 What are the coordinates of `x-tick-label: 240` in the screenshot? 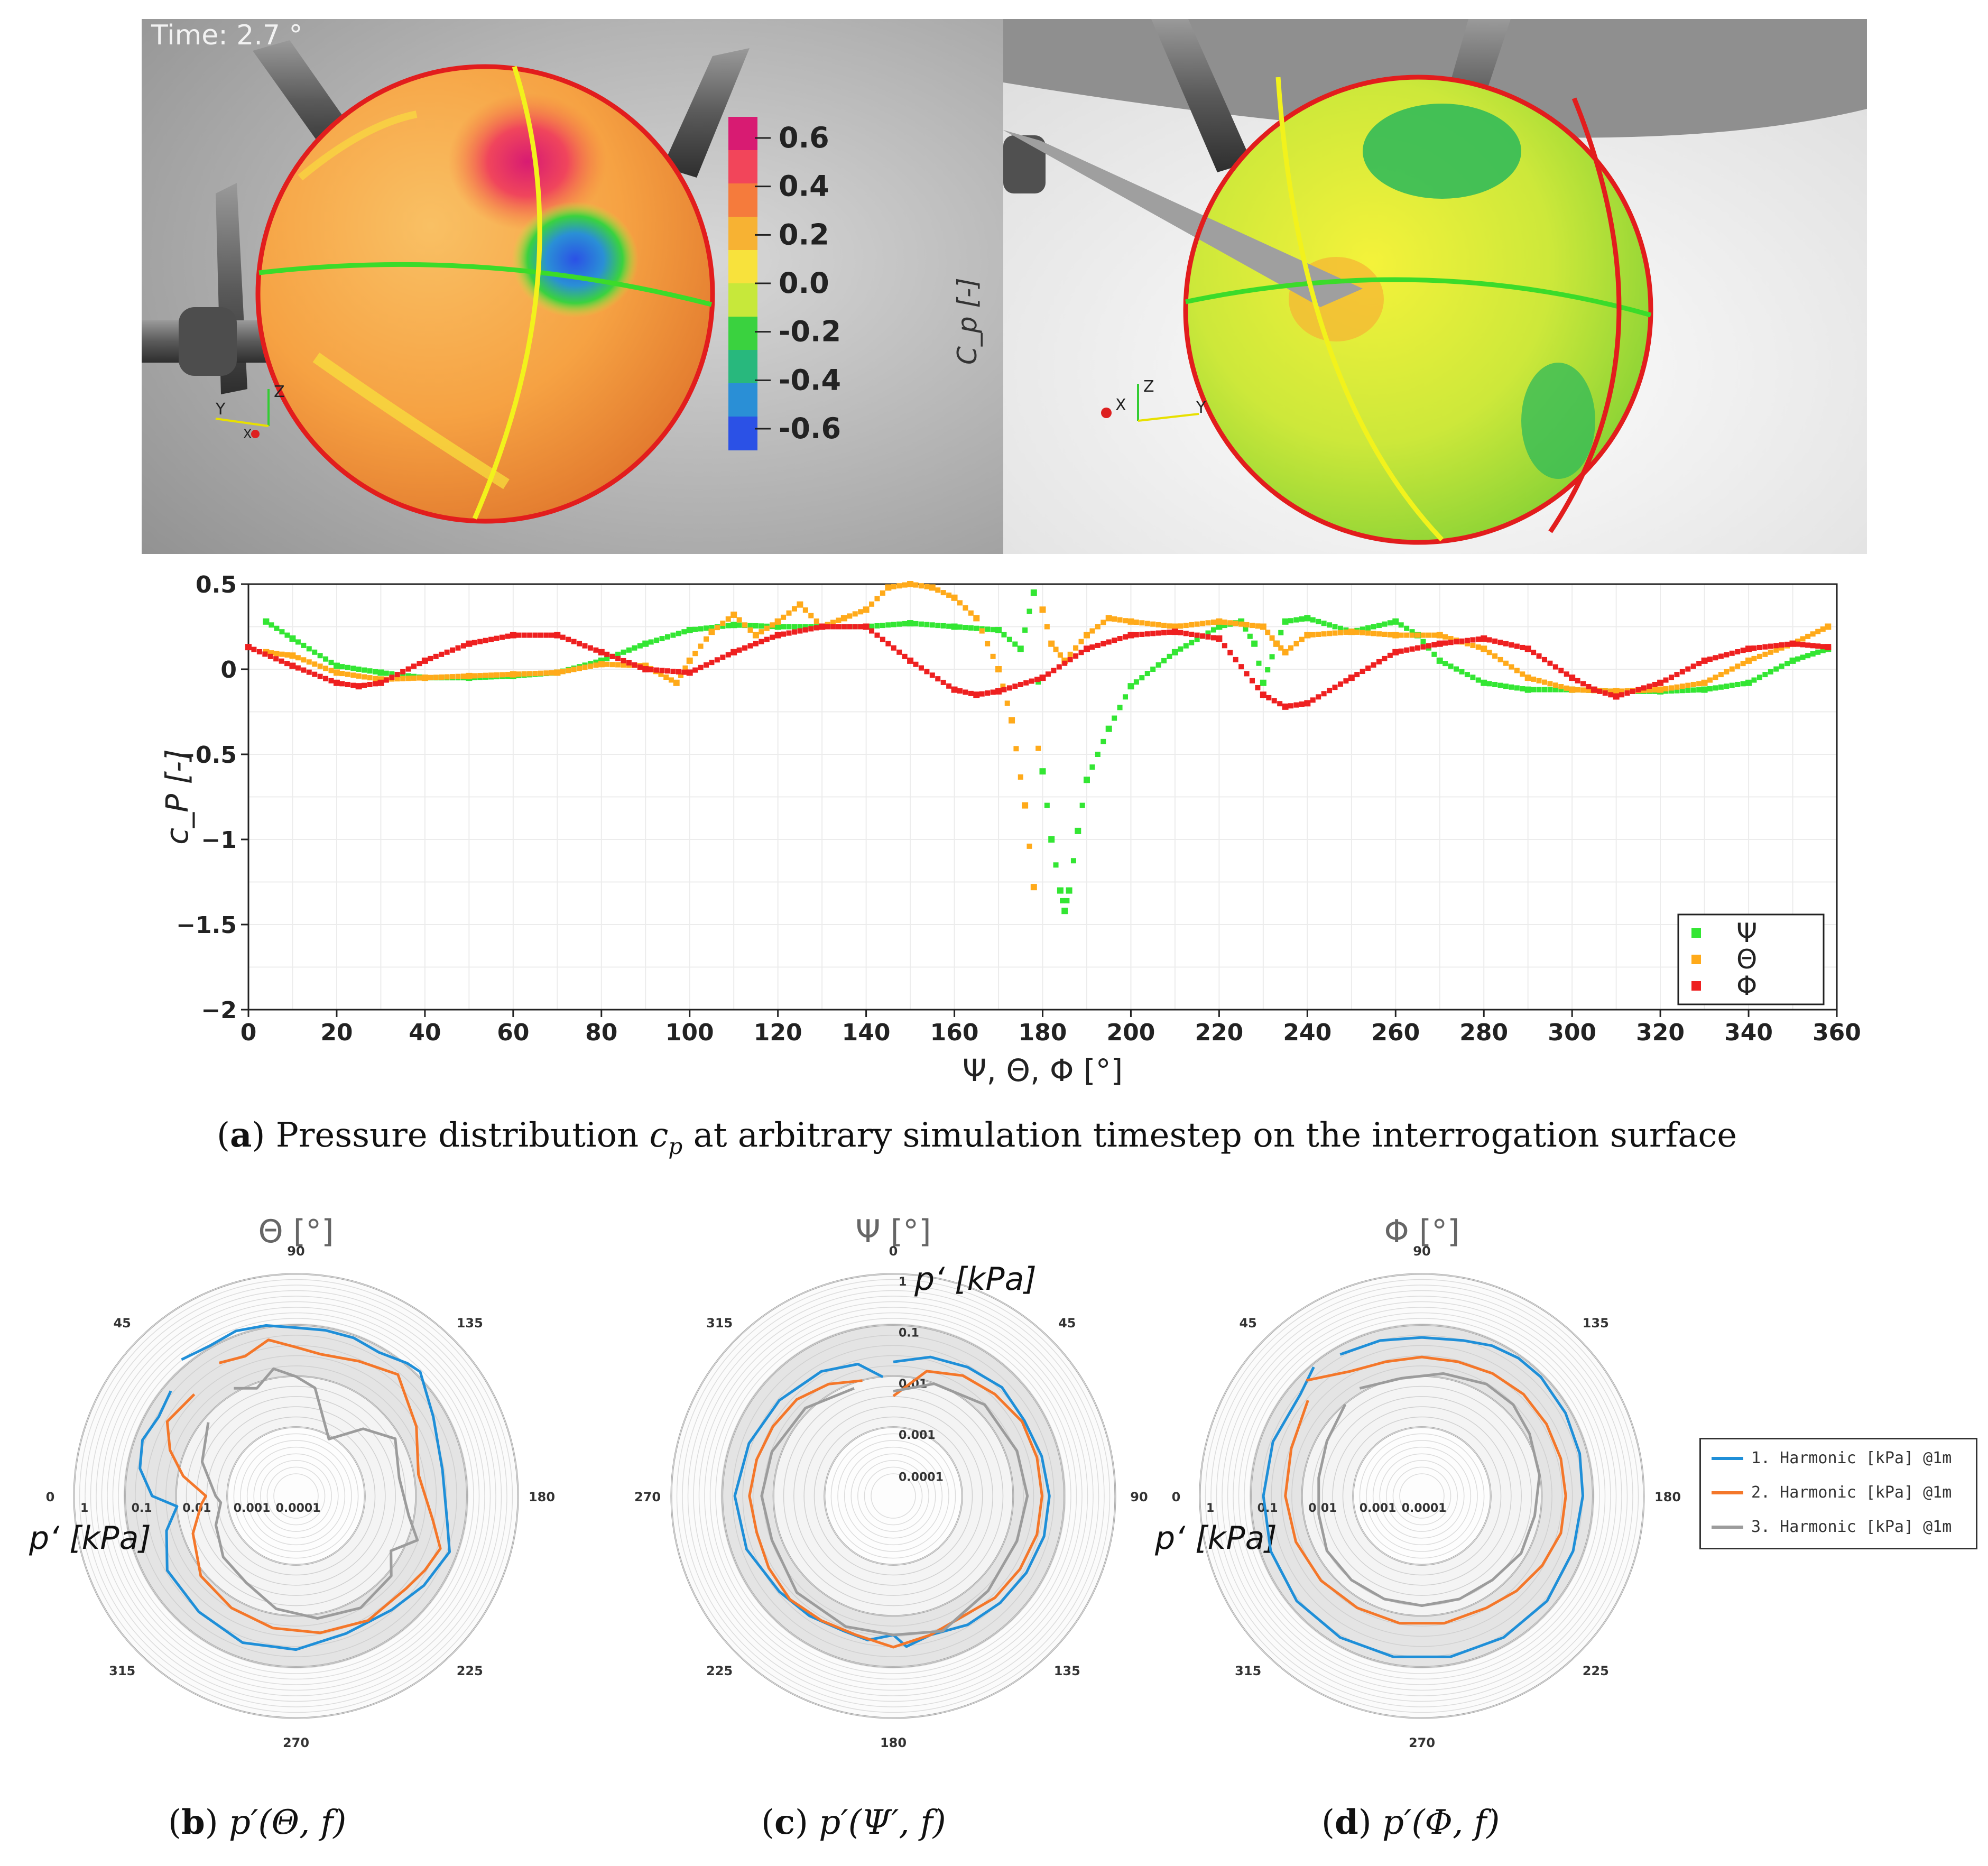 It's located at (1308, 1032).